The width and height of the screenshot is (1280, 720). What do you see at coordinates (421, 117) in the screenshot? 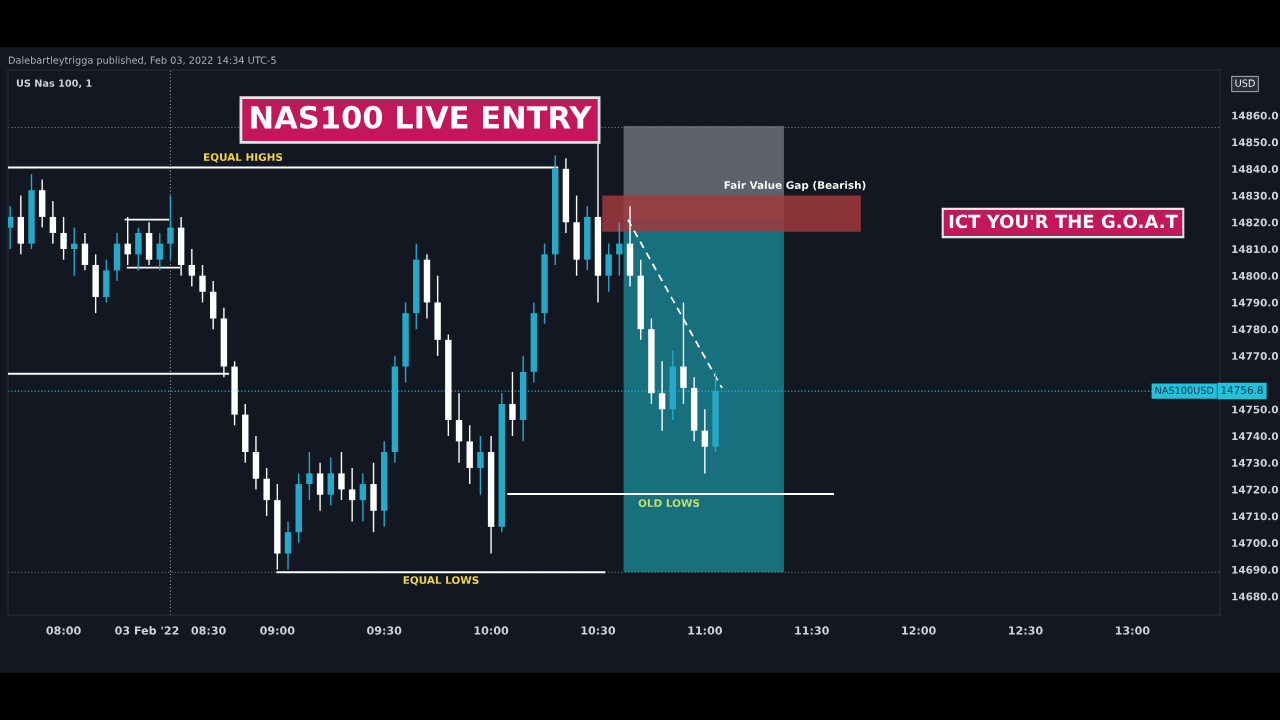
I see `text: NAS100 LIVE ENTRY` at bounding box center [421, 117].